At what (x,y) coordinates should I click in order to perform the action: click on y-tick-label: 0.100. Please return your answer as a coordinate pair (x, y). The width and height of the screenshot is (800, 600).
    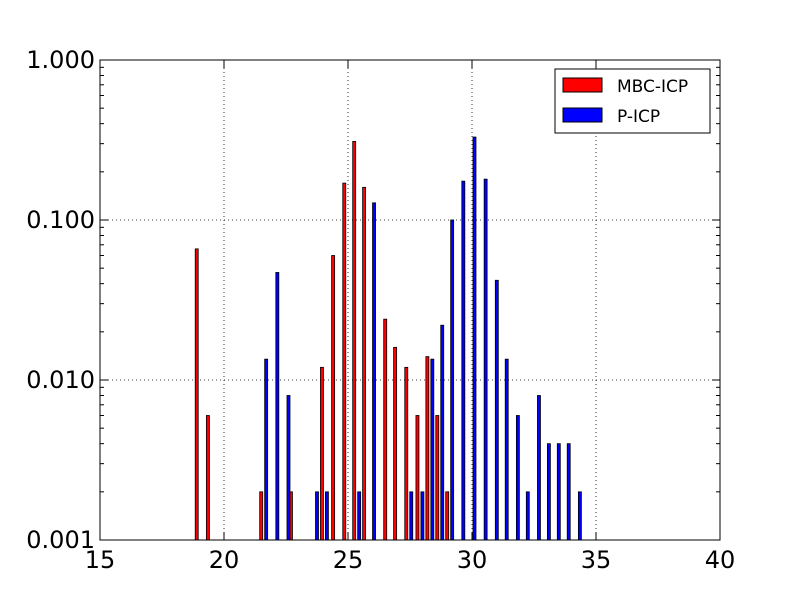
    Looking at the image, I should click on (60, 220).